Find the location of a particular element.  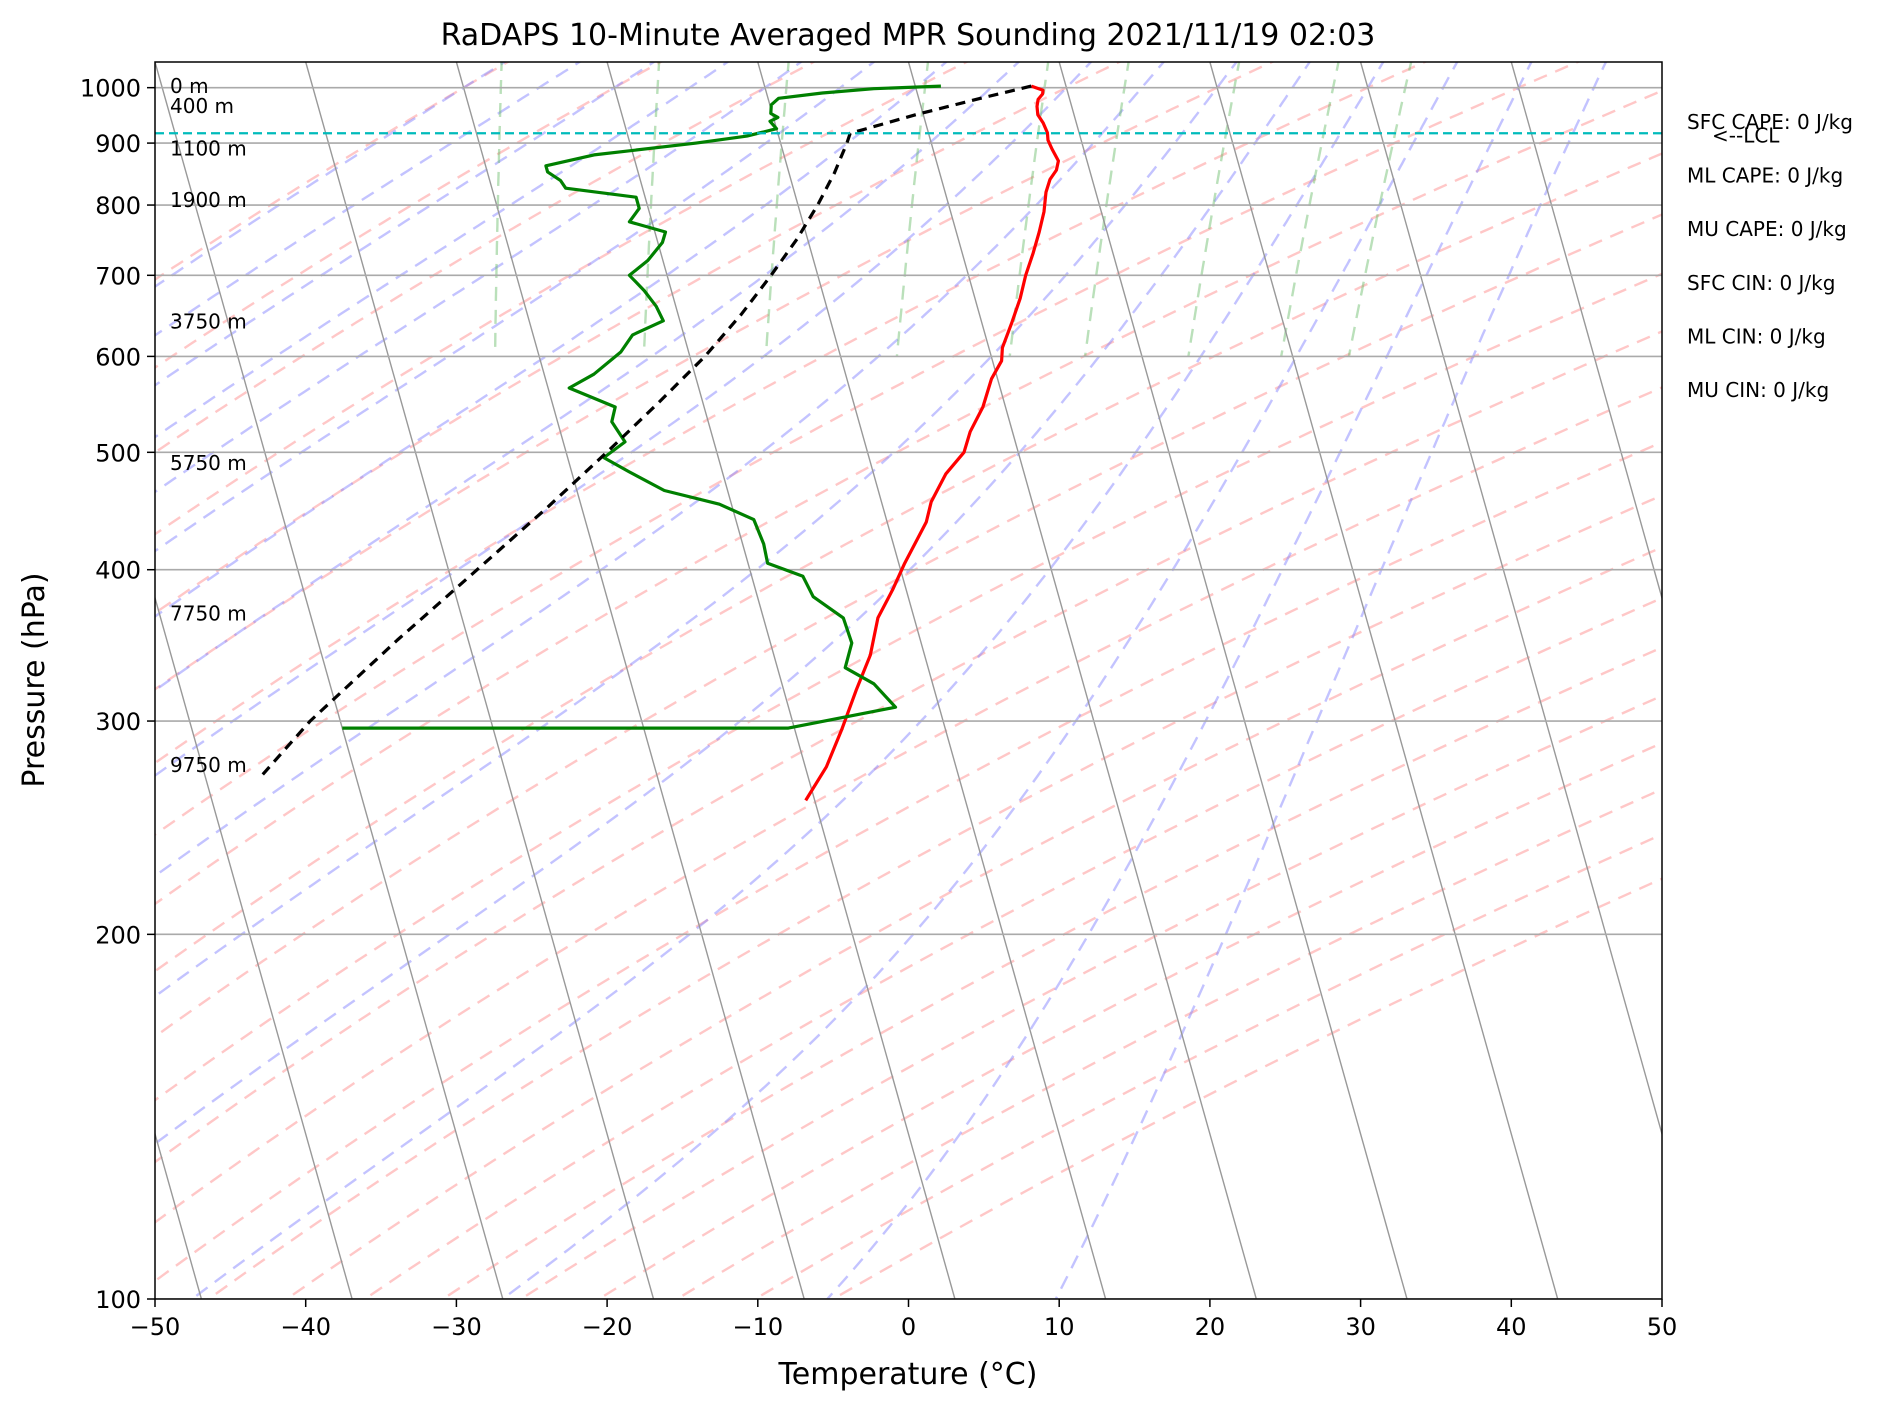

y-tick-label: 600 is located at coordinates (118, 357).